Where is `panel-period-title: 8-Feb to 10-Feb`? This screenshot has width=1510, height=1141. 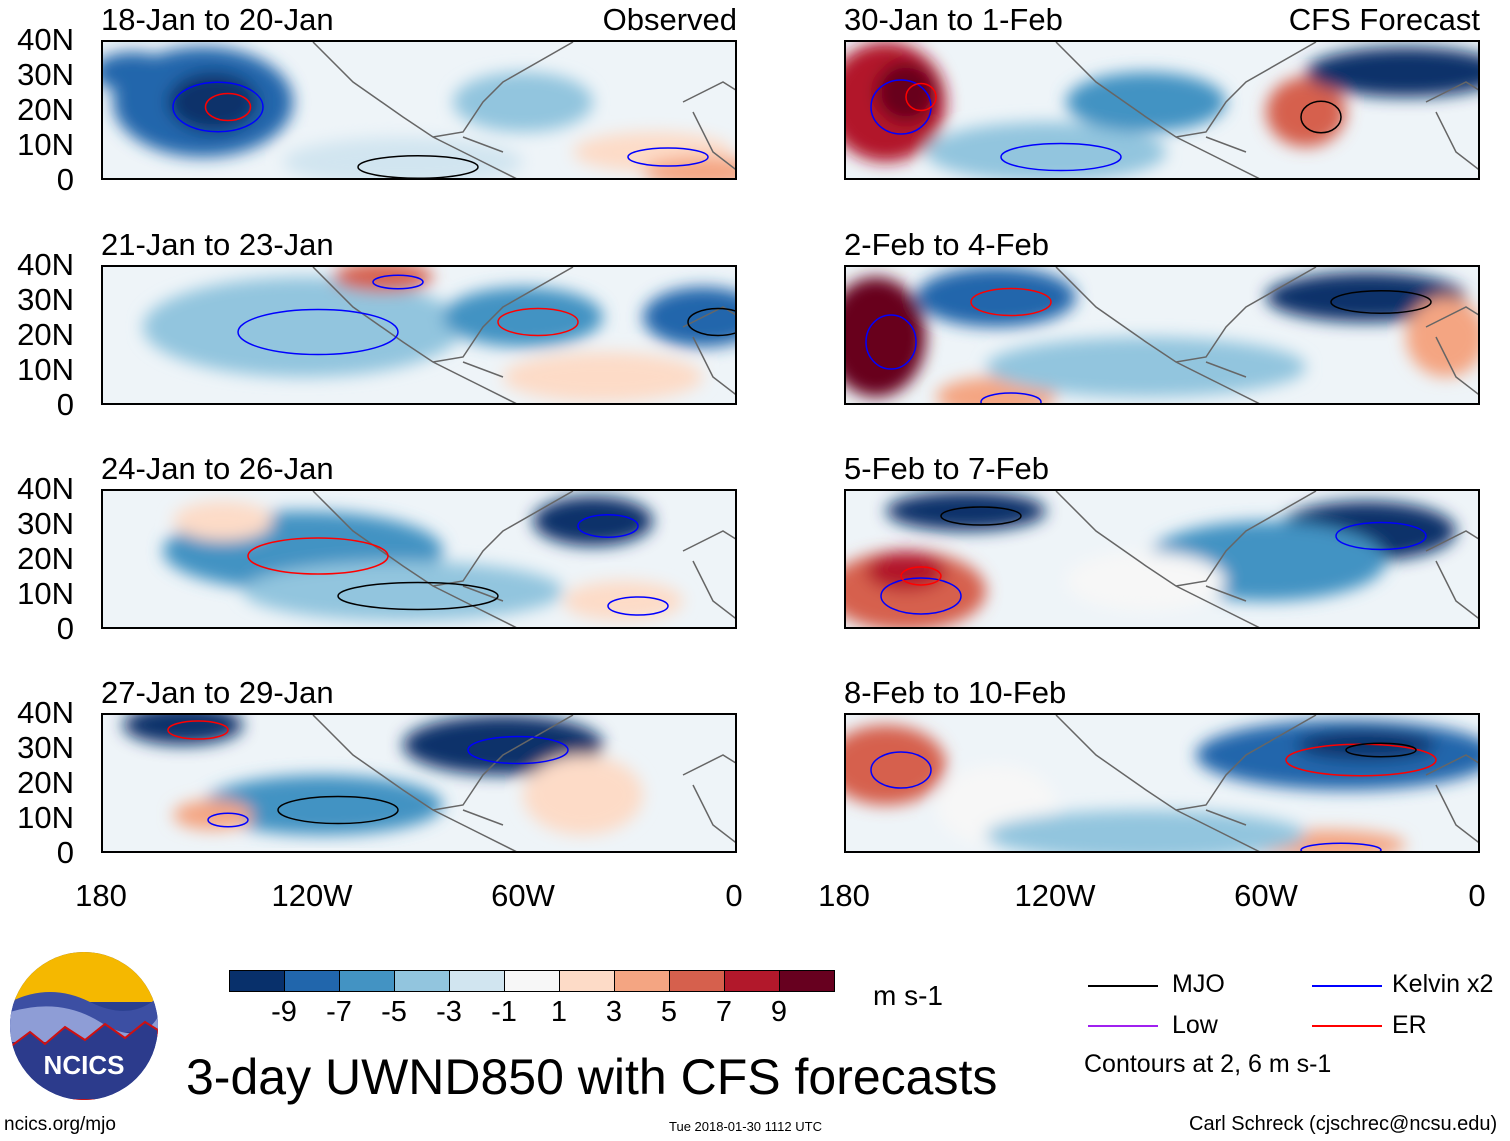
panel-period-title: 8-Feb to 10-Feb is located at coordinates (955, 692).